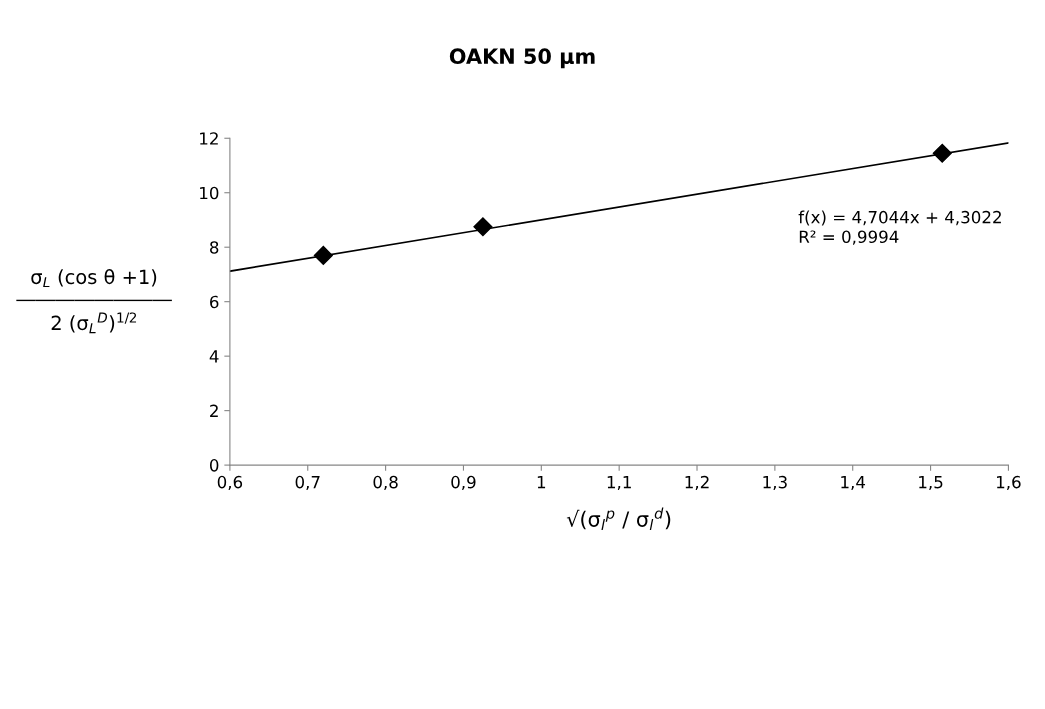 The height and width of the screenshot is (709, 1045). What do you see at coordinates (214, 247) in the screenshot?
I see `y-tick-label: 8` at bounding box center [214, 247].